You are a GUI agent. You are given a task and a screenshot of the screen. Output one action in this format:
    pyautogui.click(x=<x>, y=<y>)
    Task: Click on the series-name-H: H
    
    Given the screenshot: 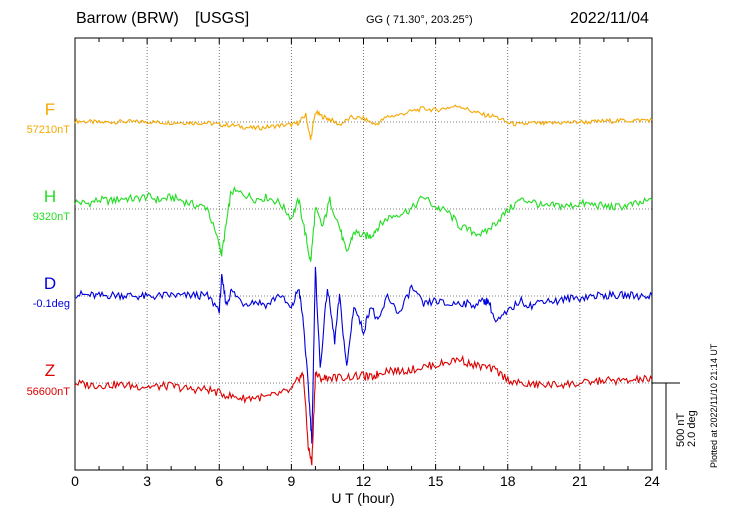 What is the action you would take?
    pyautogui.click(x=50, y=196)
    